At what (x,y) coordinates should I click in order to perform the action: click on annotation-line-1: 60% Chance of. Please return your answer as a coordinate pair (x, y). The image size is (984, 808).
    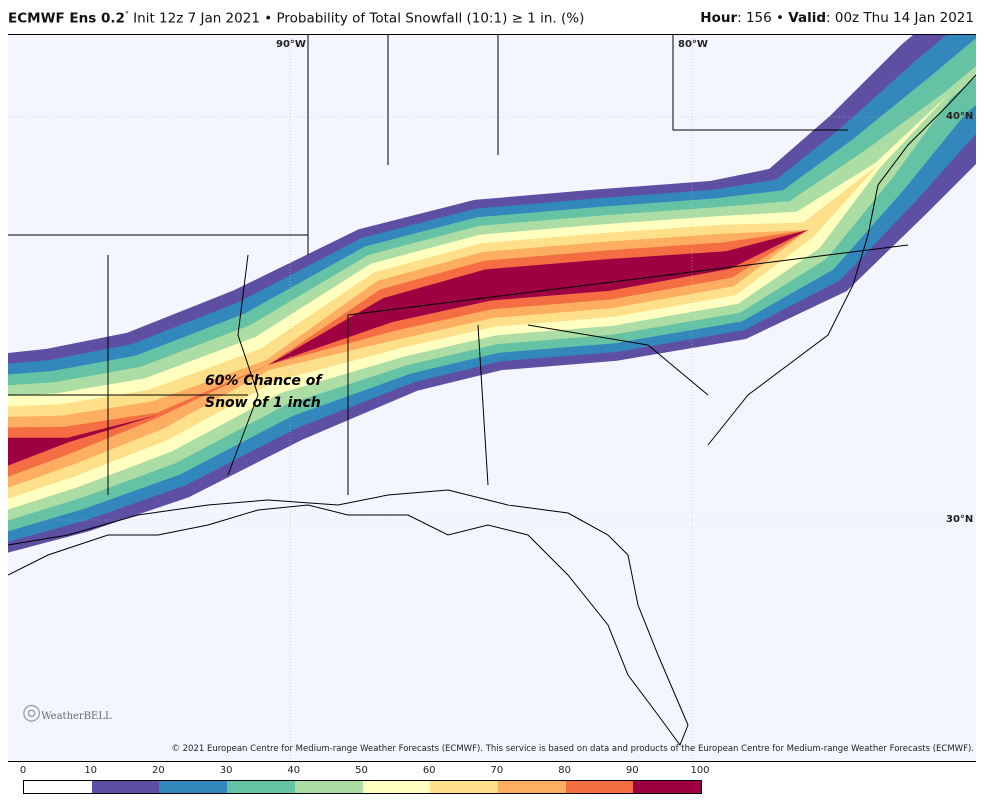
    Looking at the image, I should click on (263, 381).